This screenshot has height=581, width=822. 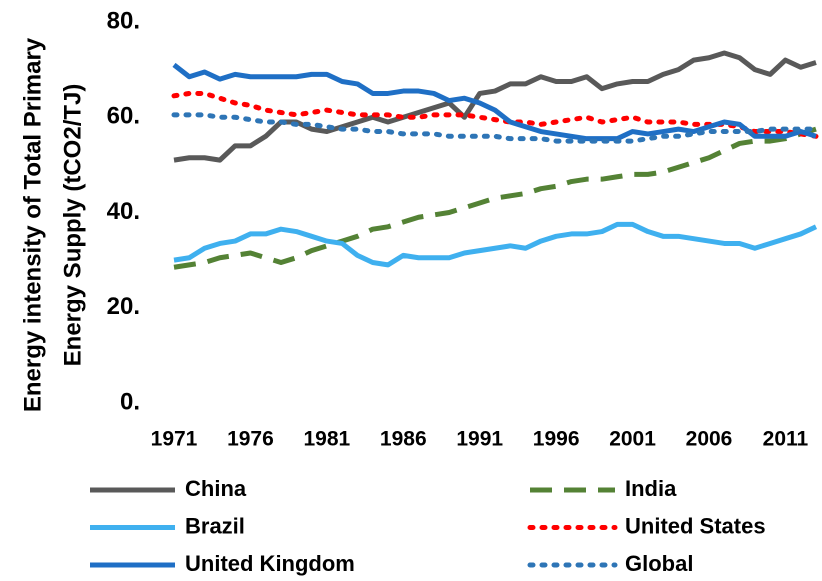 I want to click on y-tick-label: 20., so click(x=123, y=306).